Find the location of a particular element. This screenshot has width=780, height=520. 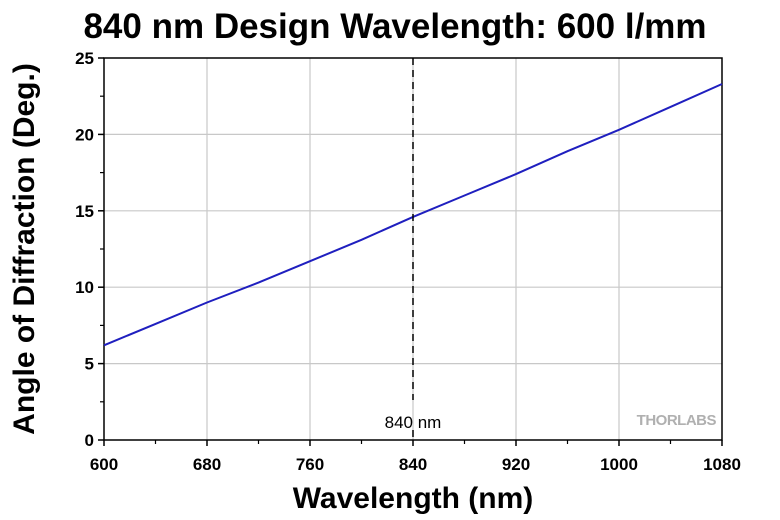

x-tick-label: 600 is located at coordinates (104, 464).